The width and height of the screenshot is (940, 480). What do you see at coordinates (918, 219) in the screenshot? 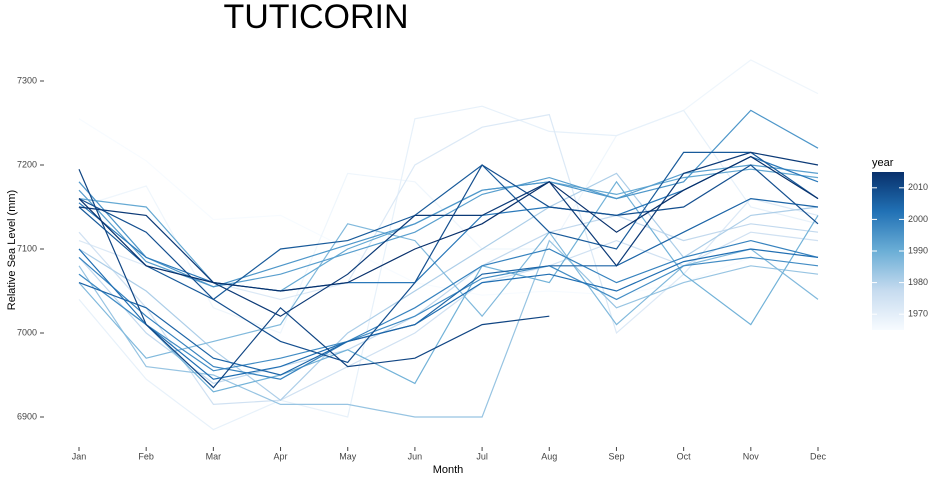
I see `colorbar-tick-label: 2000` at bounding box center [918, 219].